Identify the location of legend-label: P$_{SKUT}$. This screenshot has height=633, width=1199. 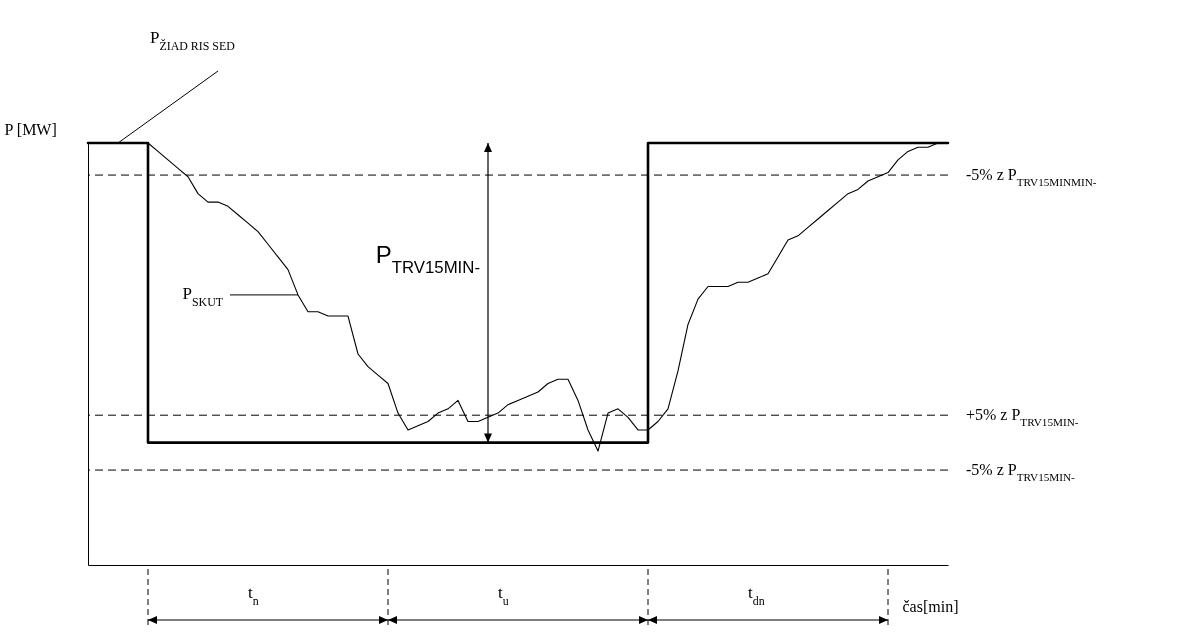
(203, 296).